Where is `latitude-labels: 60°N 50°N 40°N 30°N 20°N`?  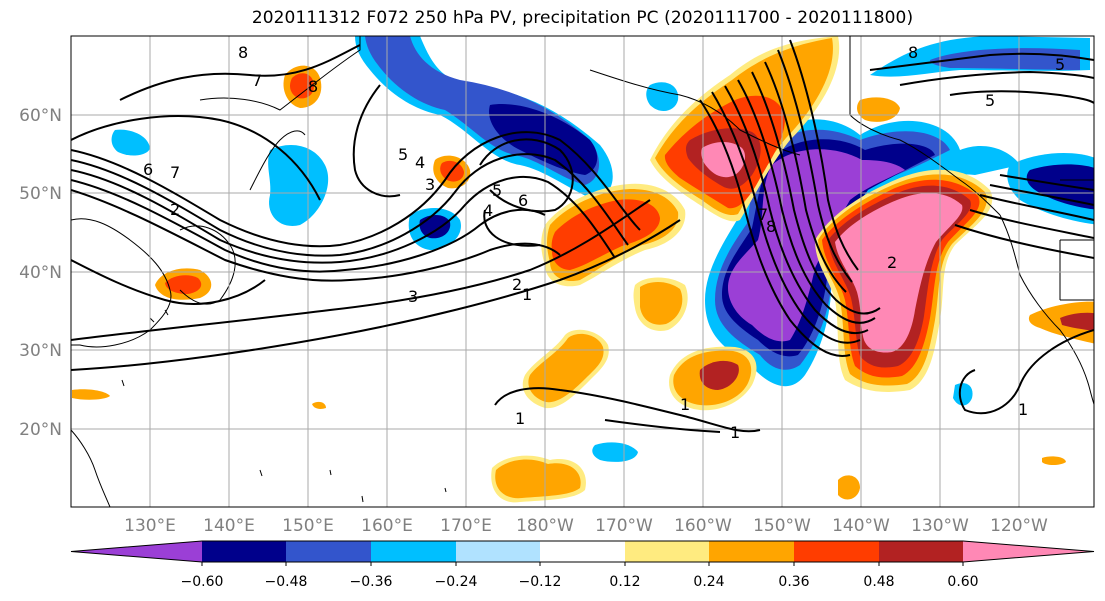 latitude-labels: 60°N 50°N 40°N 30°N 20°N is located at coordinates (40, 273).